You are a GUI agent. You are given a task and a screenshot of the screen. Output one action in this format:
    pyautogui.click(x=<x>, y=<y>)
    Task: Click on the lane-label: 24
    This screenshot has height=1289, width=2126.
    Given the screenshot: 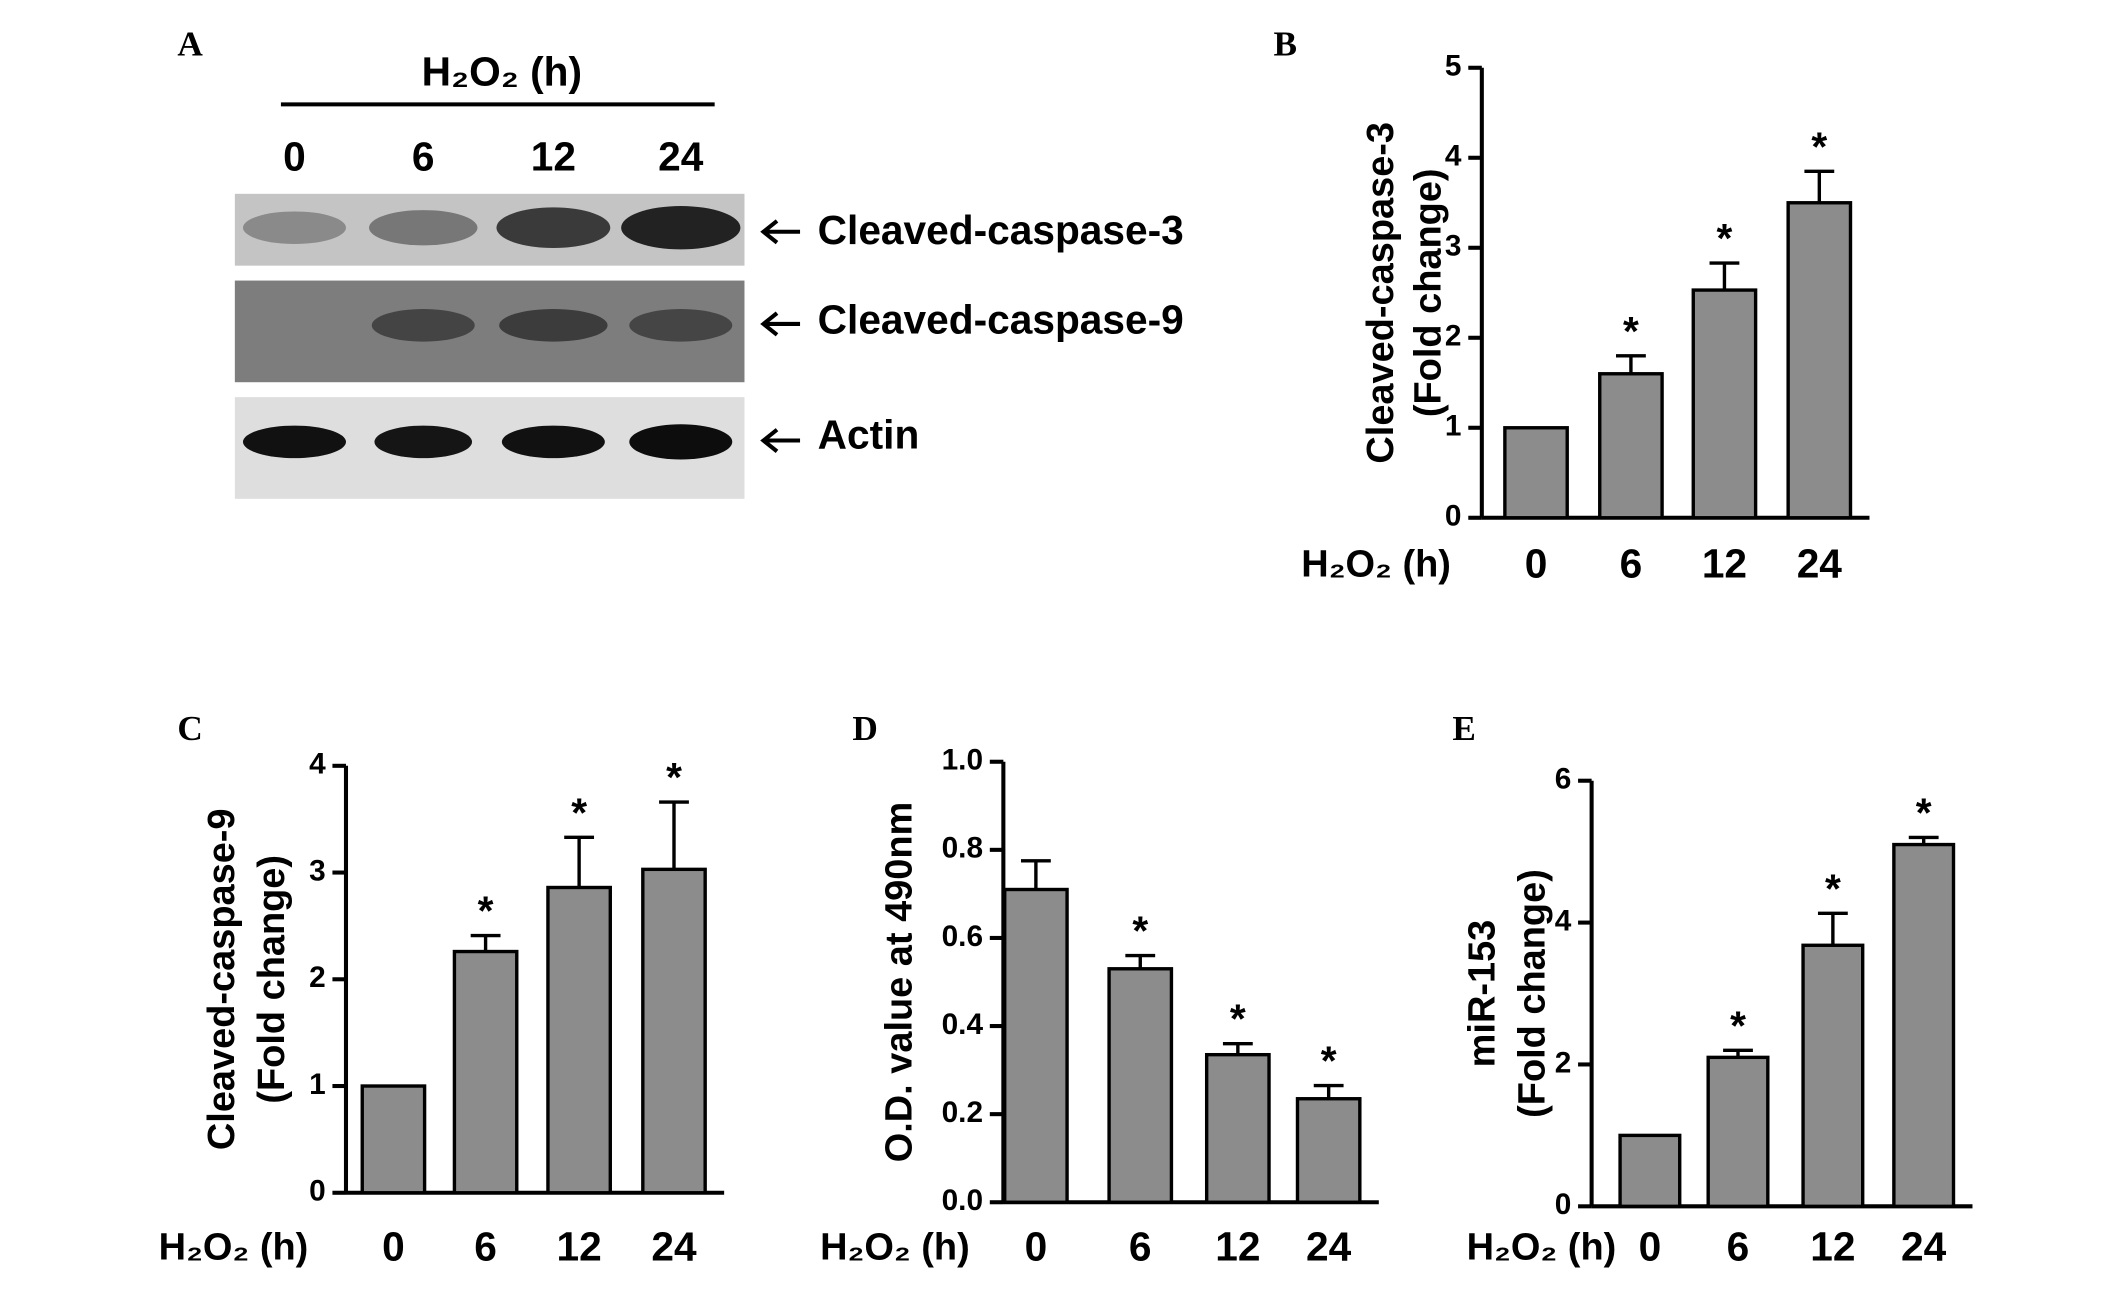 What is the action you would take?
    pyautogui.click(x=681, y=157)
    